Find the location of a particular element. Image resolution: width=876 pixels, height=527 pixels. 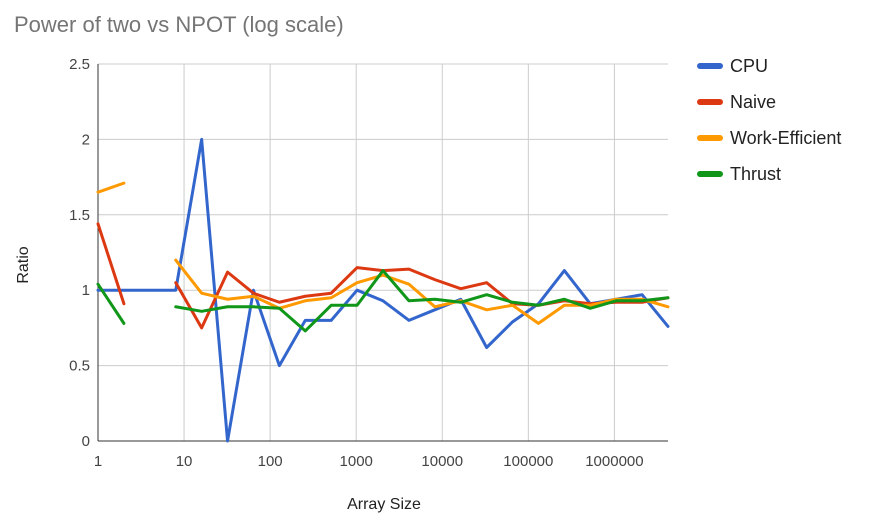

legend-label: Work-Efficient is located at coordinates (785, 138).